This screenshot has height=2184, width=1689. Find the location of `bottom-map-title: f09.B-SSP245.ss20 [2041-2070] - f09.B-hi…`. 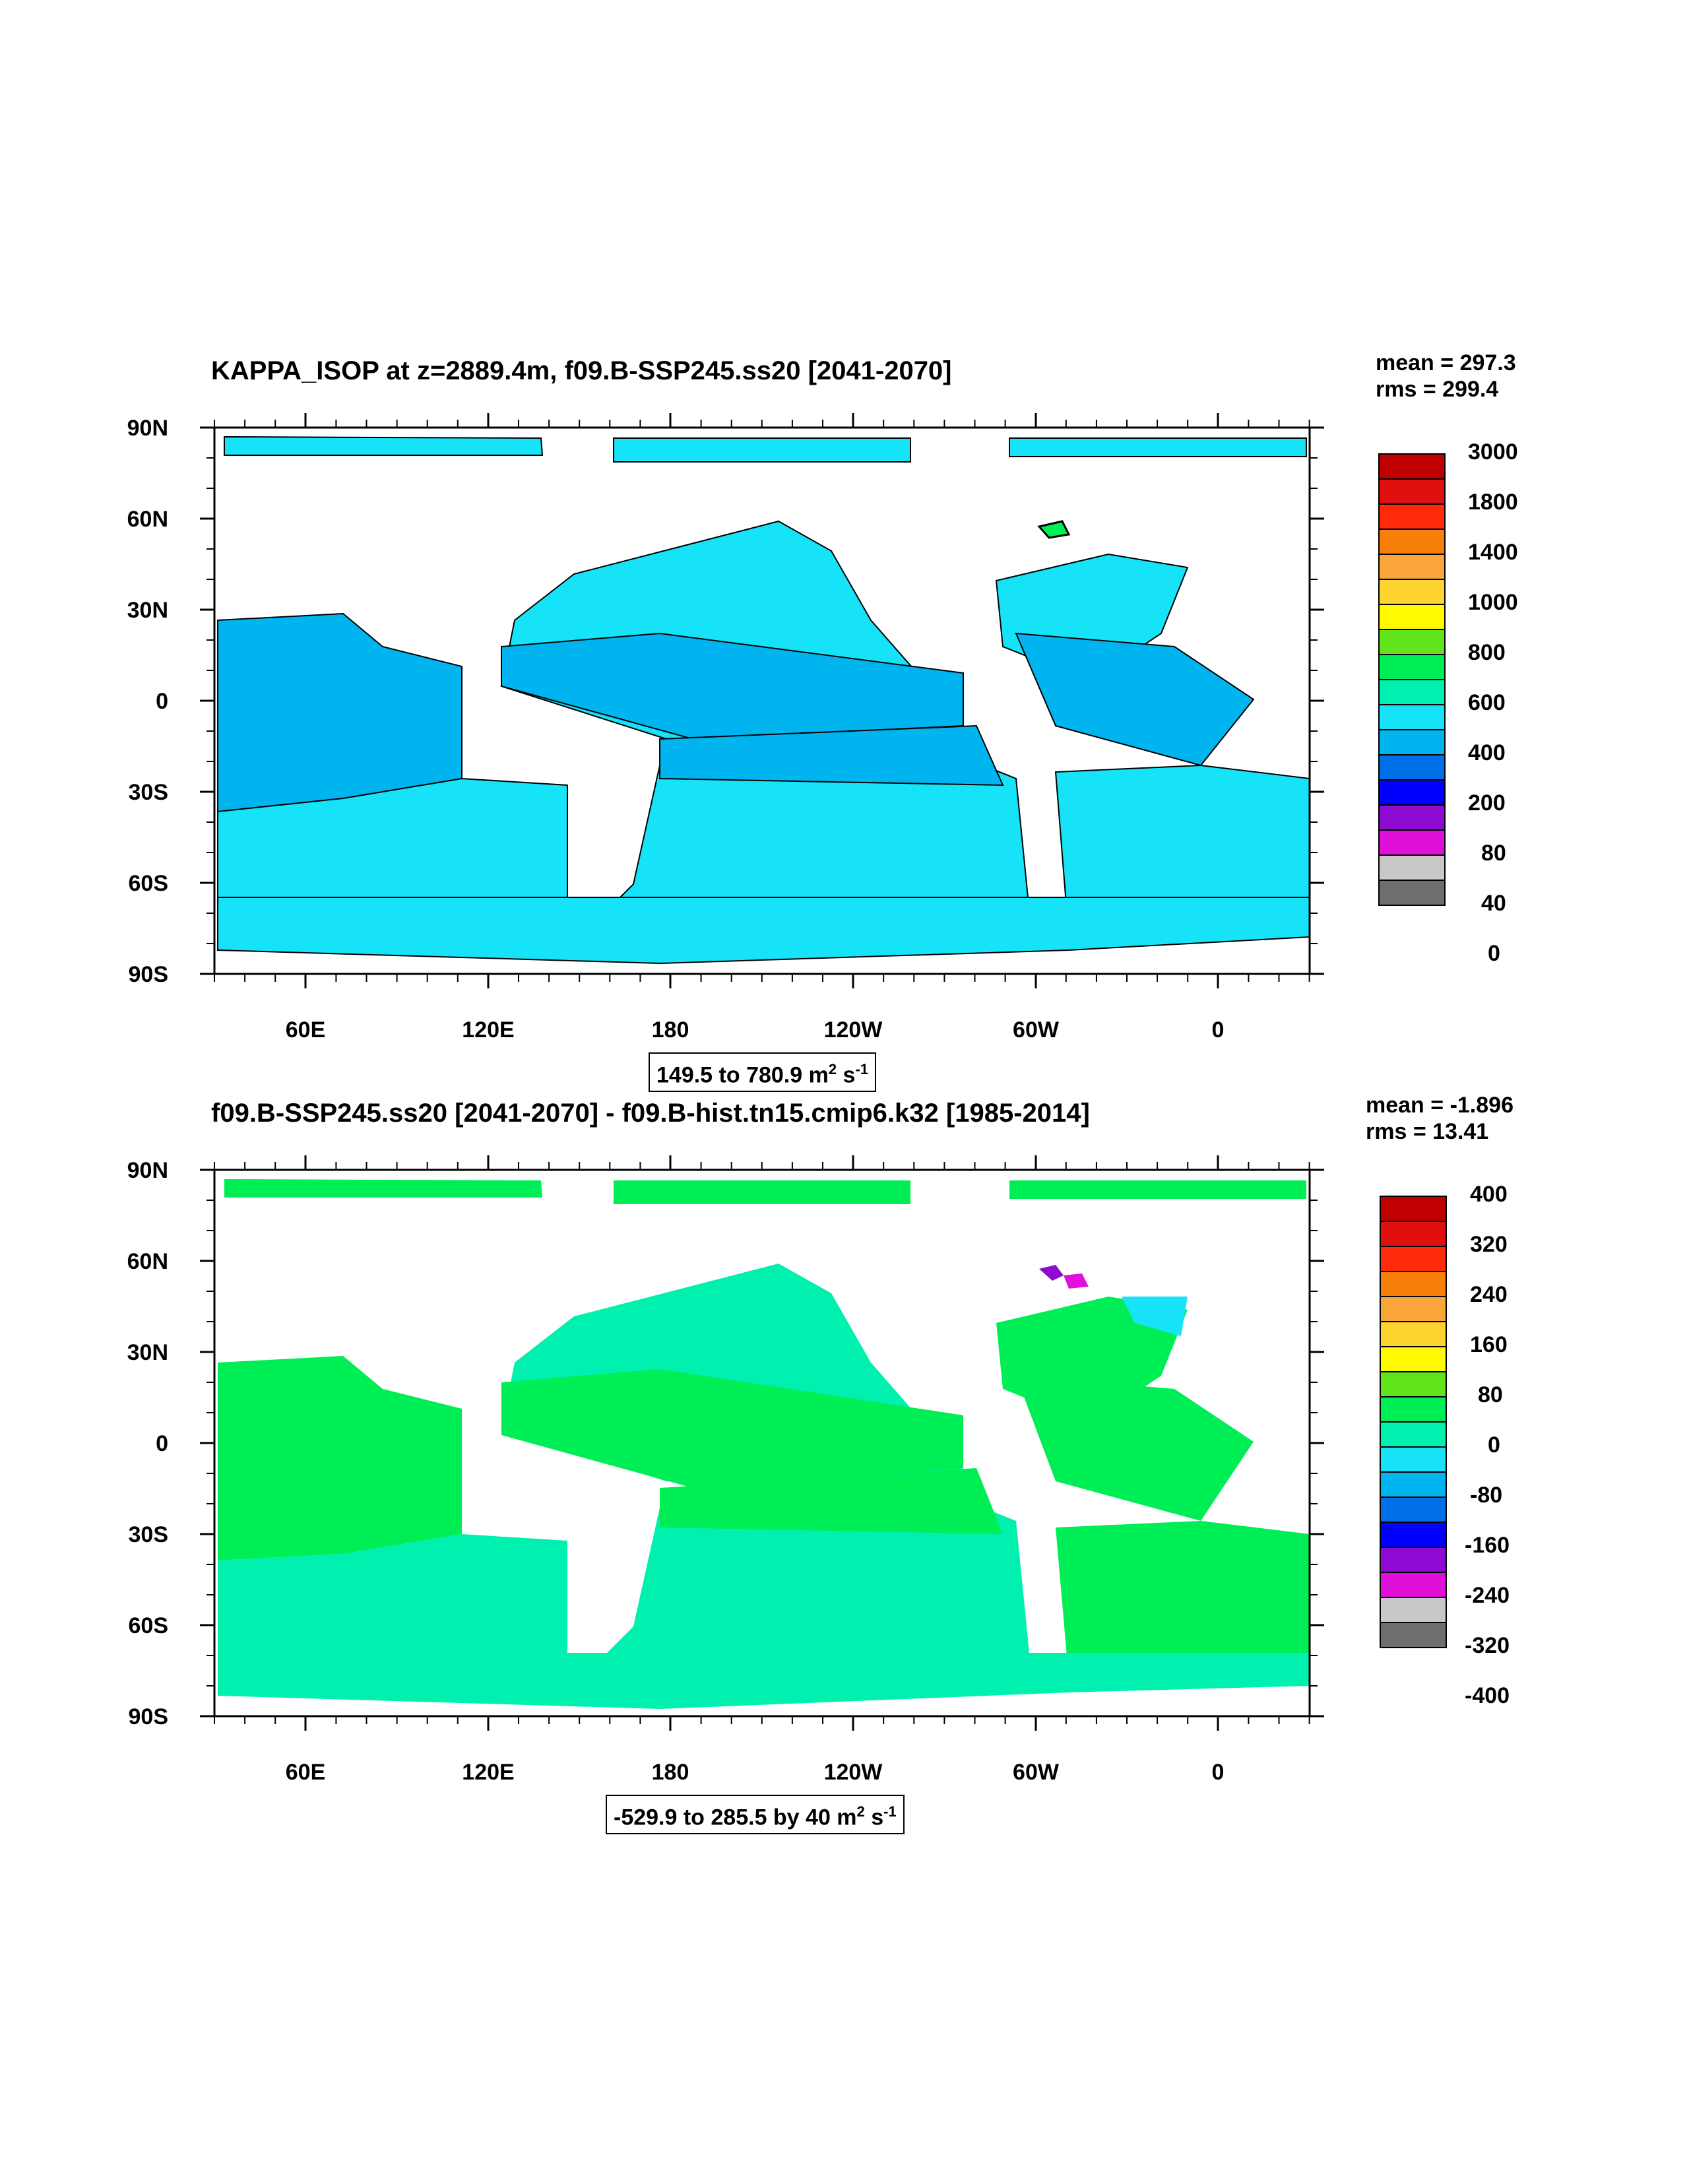

bottom-map-title: f09.B-SSP245.ss20 [2041-2070] - f09.B-hi… is located at coordinates (650, 1113).